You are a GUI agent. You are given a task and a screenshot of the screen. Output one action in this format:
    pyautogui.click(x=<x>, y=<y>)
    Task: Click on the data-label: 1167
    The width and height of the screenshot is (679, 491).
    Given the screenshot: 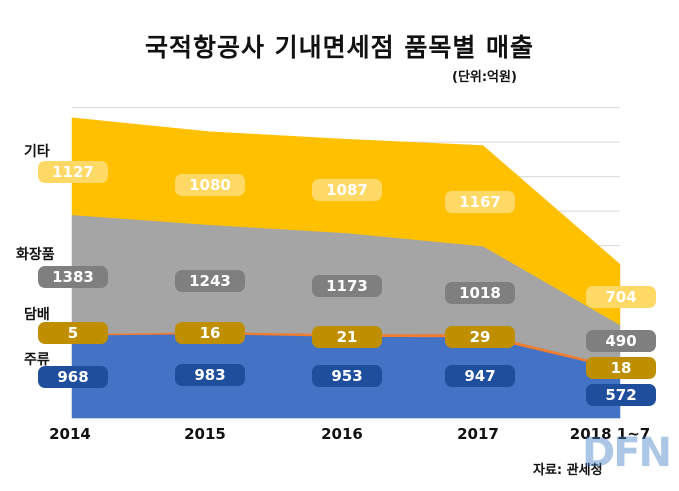 What is the action you would take?
    pyautogui.click(x=480, y=202)
    